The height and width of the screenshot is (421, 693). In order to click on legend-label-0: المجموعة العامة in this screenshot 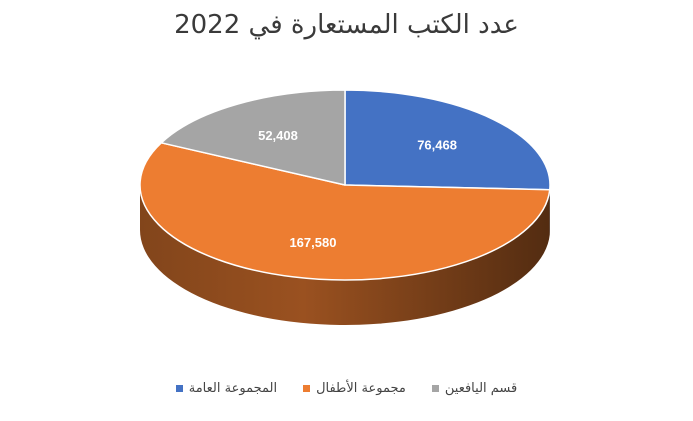, I will do `click(233, 388)`.